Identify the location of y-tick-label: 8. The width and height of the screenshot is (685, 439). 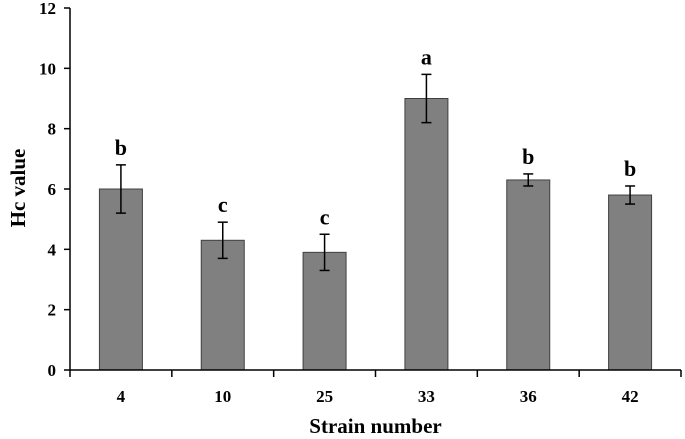
(52, 129).